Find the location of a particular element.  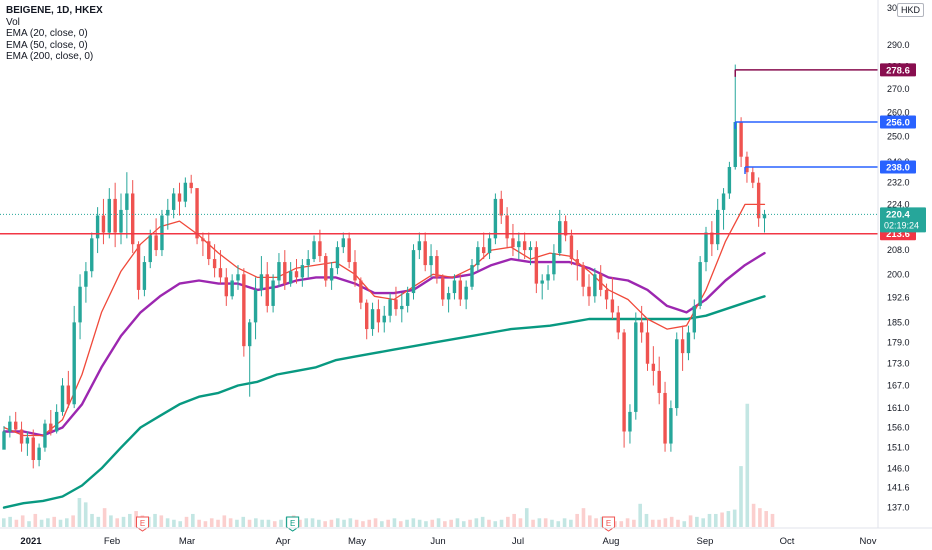

price-tick-label: 260.0 is located at coordinates (898, 112).